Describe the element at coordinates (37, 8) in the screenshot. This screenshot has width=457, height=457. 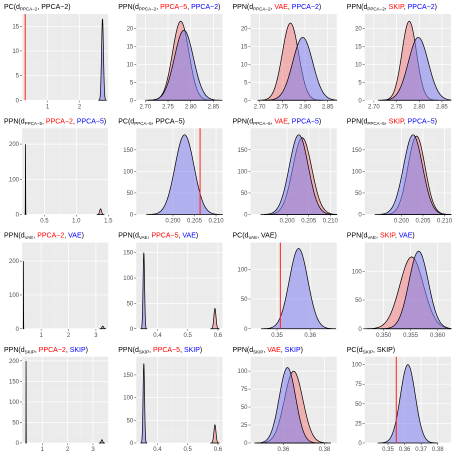
I see `panel-title: PC(dPPCA−2, PPCA−2)` at that location.